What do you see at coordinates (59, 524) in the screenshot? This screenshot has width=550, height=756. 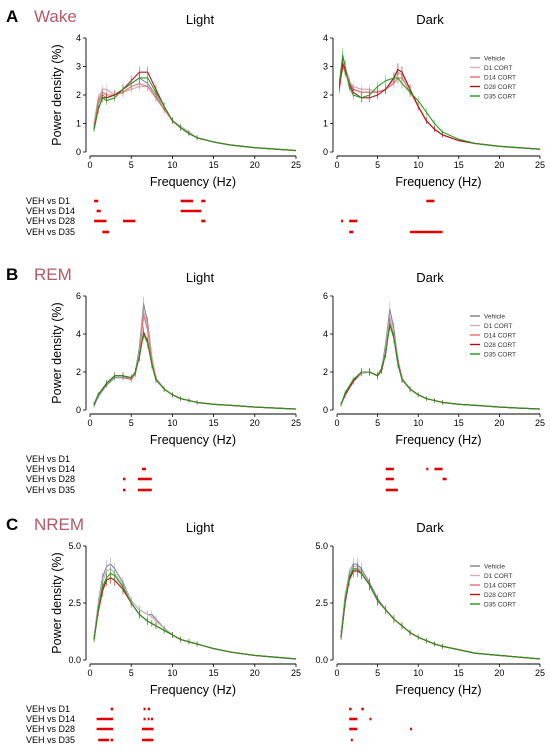 I see `panel-title-nrem: NREM` at bounding box center [59, 524].